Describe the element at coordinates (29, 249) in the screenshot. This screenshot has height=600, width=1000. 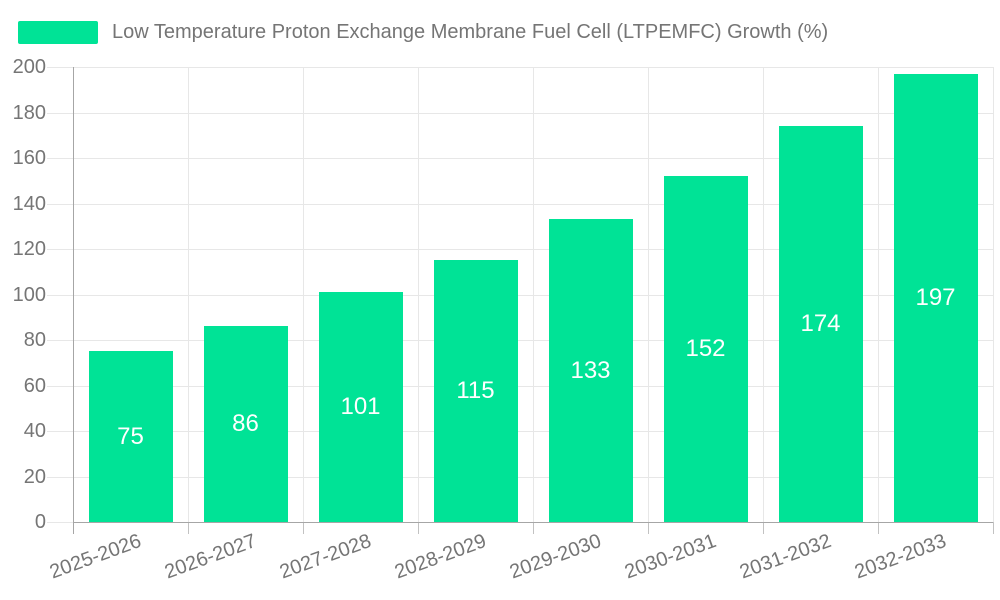
I see `y-axis-tick-label: 120` at that location.